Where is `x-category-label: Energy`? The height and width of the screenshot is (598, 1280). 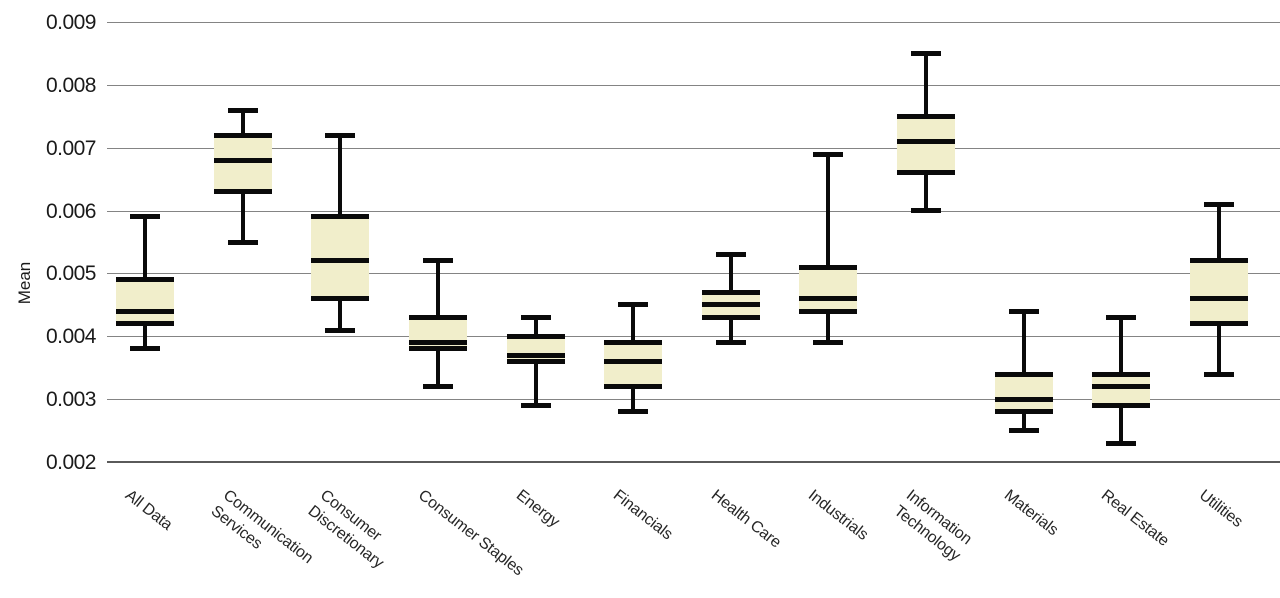
x-category-label: Energy is located at coordinates (536, 509).